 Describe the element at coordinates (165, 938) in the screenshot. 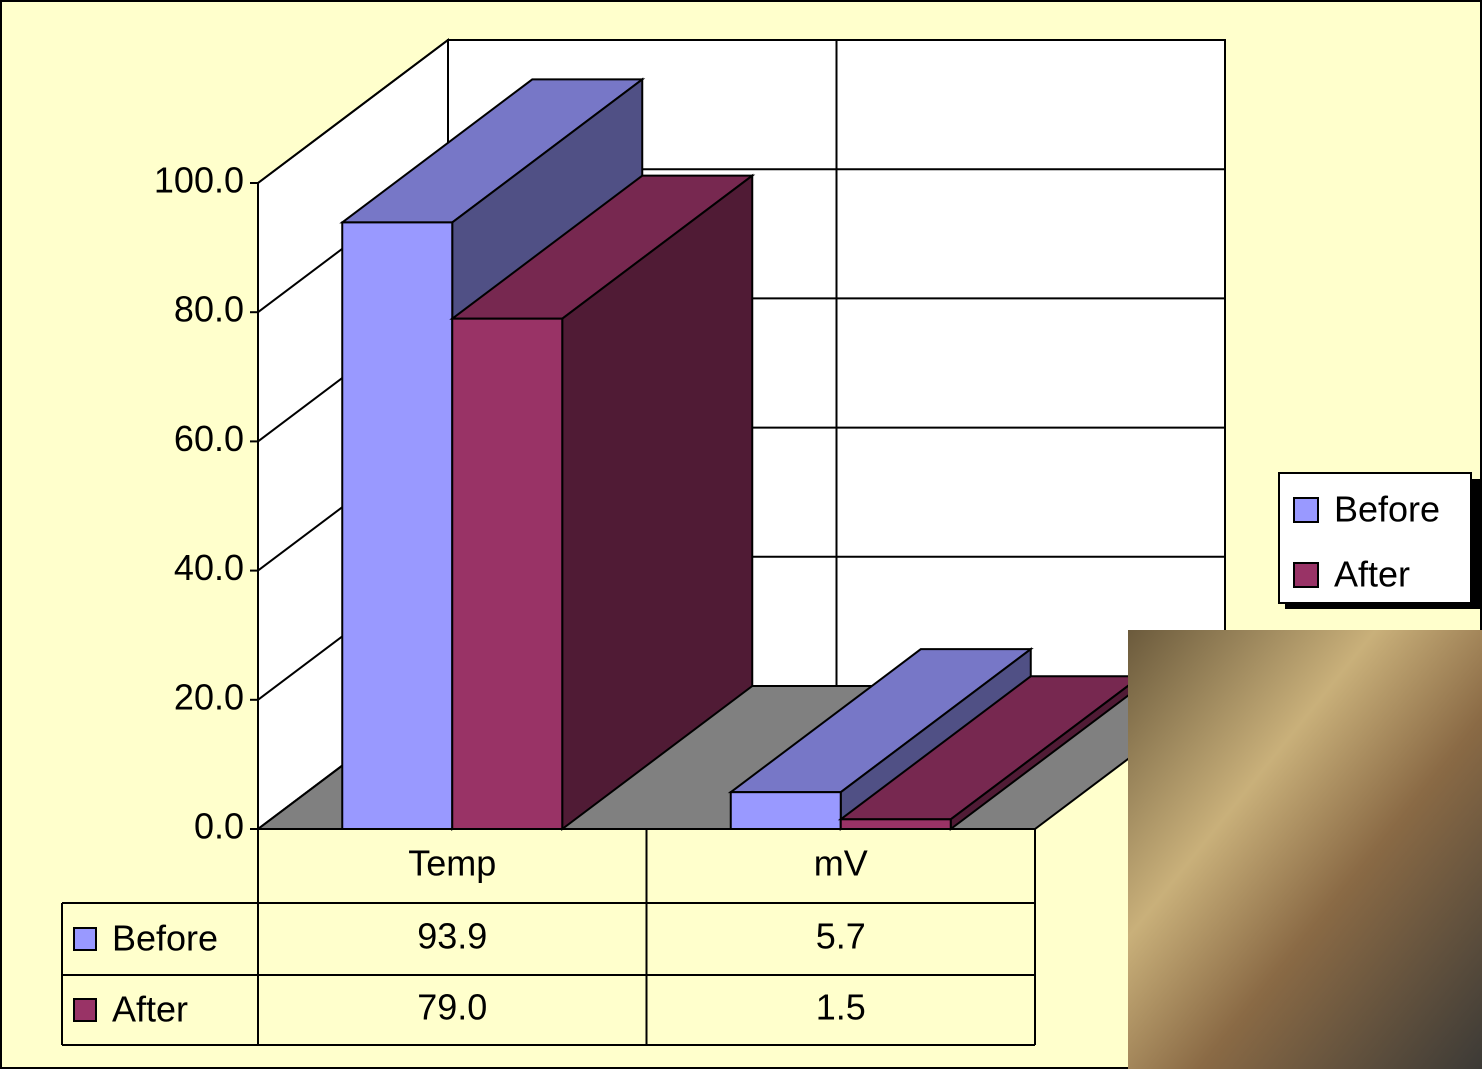

I see `table-series-name: Before` at that location.